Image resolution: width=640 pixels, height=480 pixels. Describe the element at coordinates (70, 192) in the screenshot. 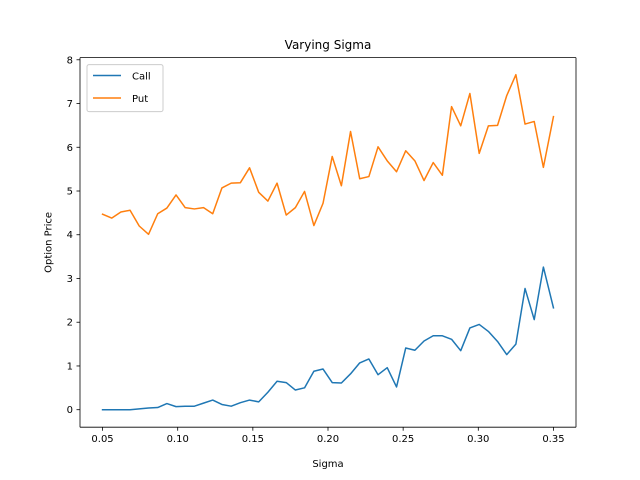

I see `y-tick-label: 5` at that location.